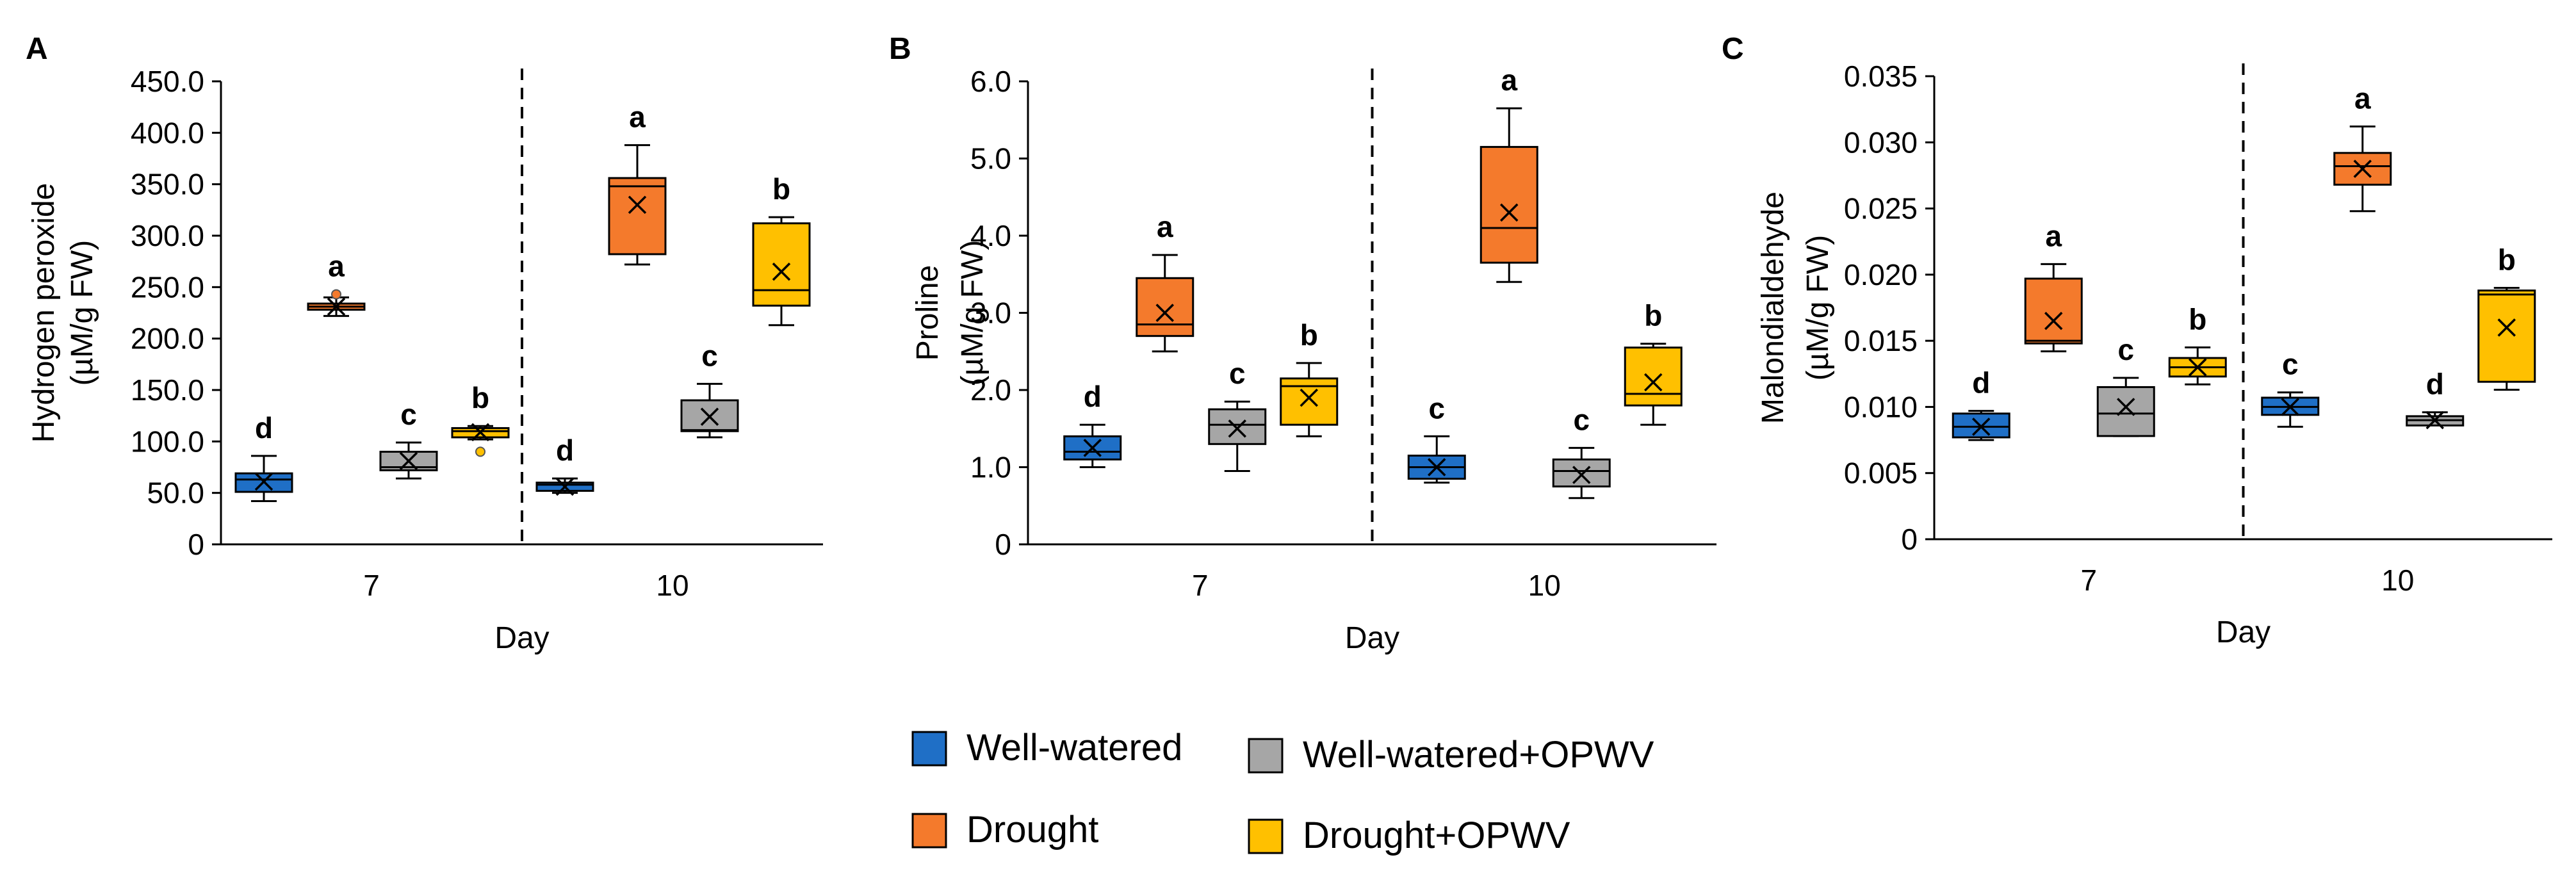 This screenshot has height=878, width=2576. Describe the element at coordinates (990, 313) in the screenshot. I see `y-tick-label: 3.0` at that location.